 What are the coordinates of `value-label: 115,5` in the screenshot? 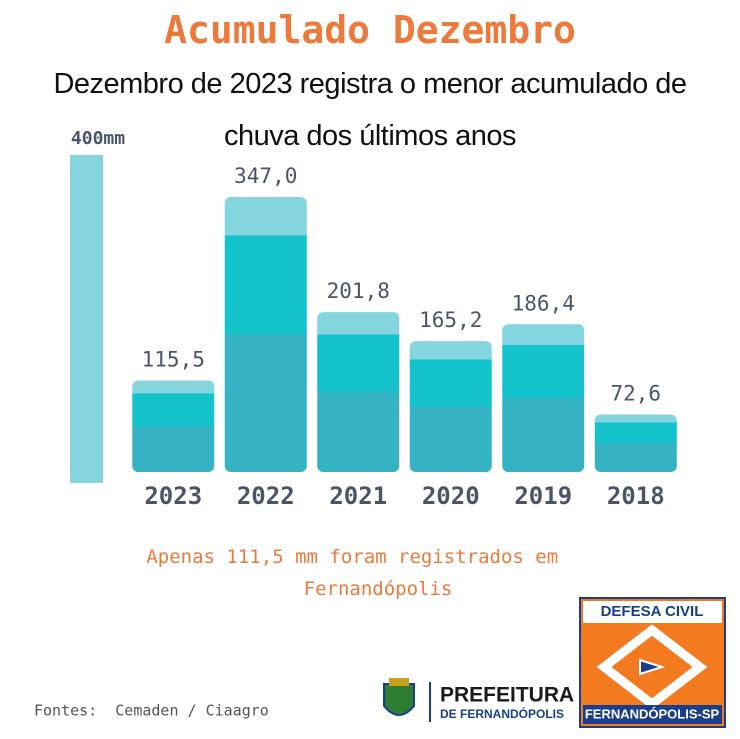 It's located at (173, 359).